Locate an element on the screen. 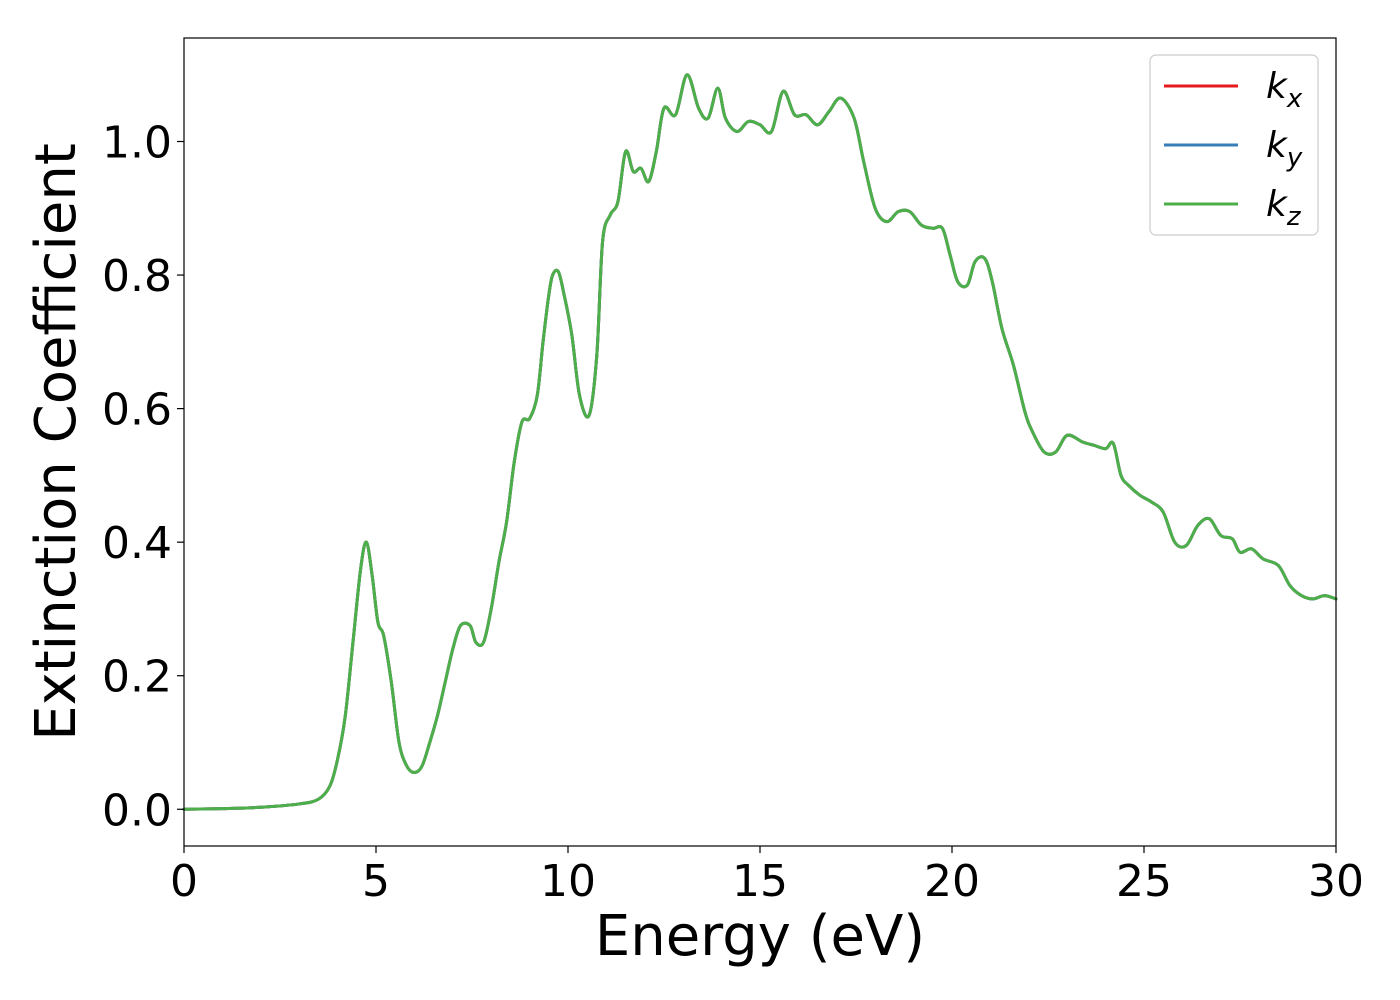 The width and height of the screenshot is (1400, 1000). y-axis-ticks: 0.0 0.2 0.4 0.6 0.8 1.0 is located at coordinates (143, 477).